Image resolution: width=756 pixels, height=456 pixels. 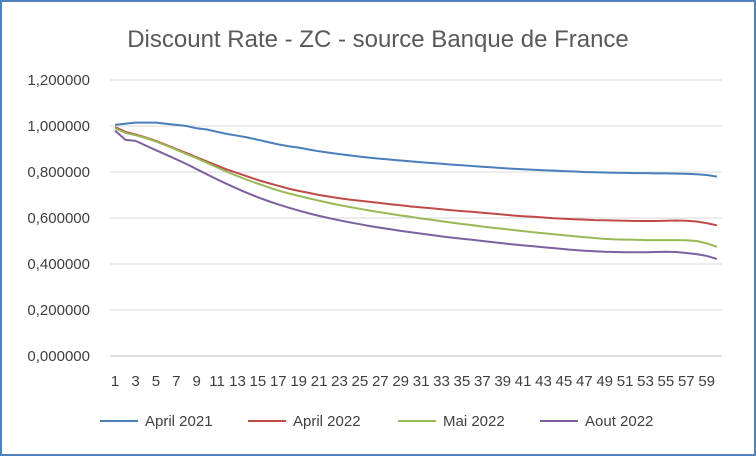 I want to click on y-tick-label: 0,000000, so click(x=58, y=356).